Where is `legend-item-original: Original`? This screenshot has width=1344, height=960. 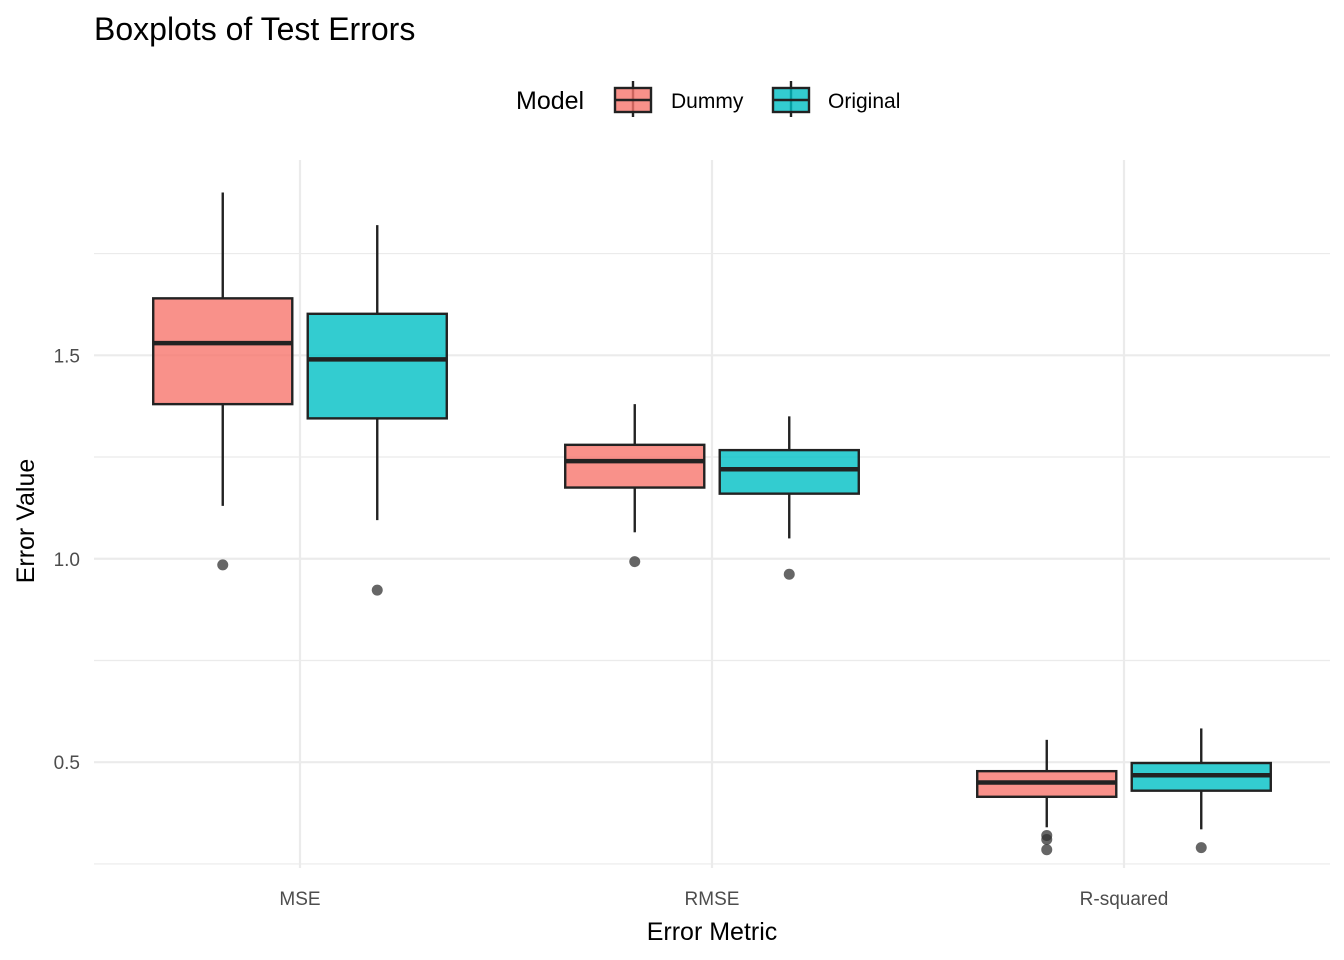 legend-item-original: Original is located at coordinates (835, 99).